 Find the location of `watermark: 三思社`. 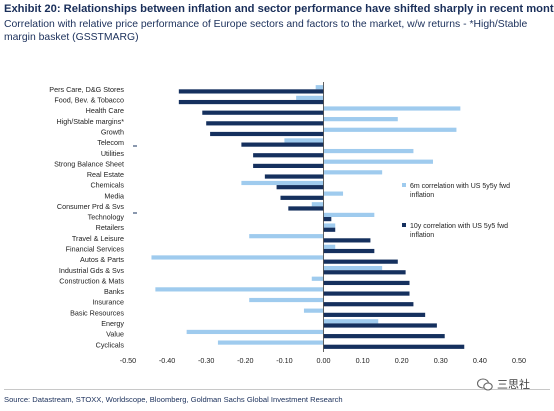

watermark: 三思社 is located at coordinates (503, 384).